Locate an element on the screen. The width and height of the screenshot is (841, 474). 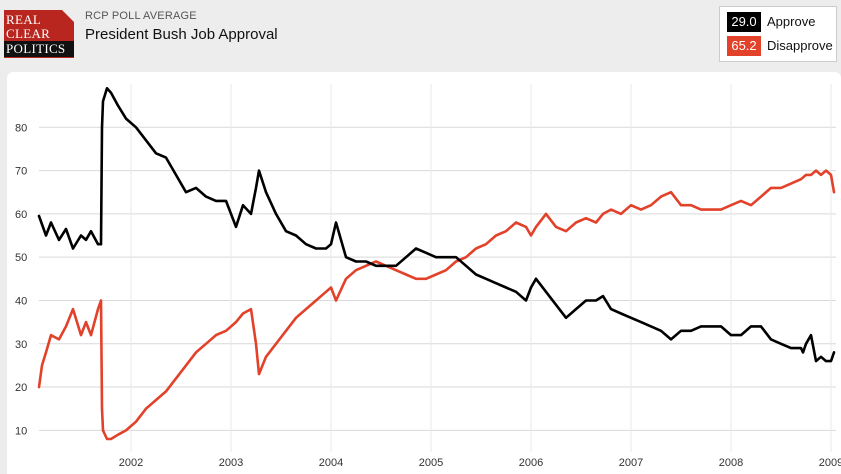
x-tick-label: 2008 is located at coordinates (731, 463).